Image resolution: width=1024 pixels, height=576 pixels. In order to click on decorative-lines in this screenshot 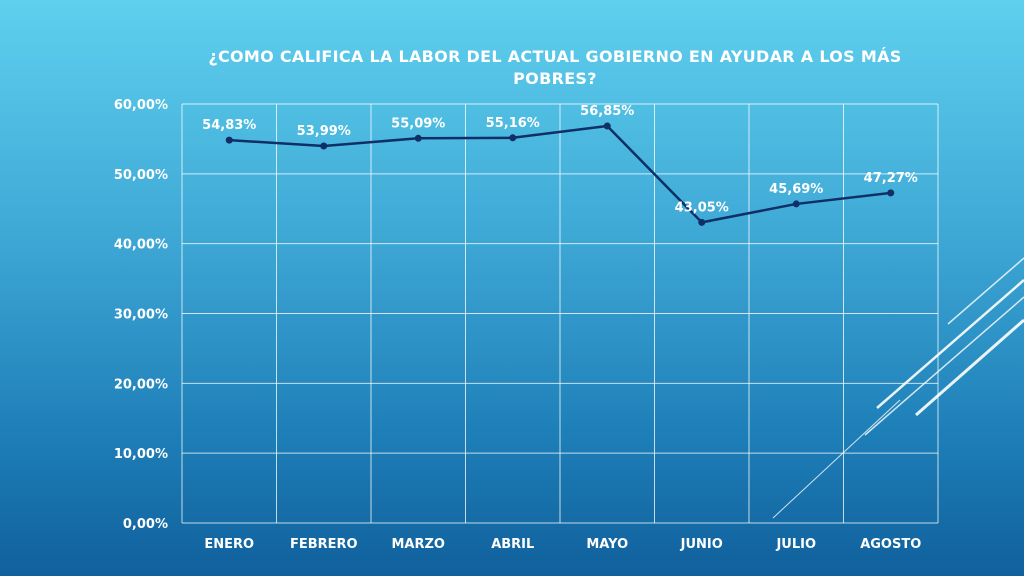, I will do `click(898, 388)`.